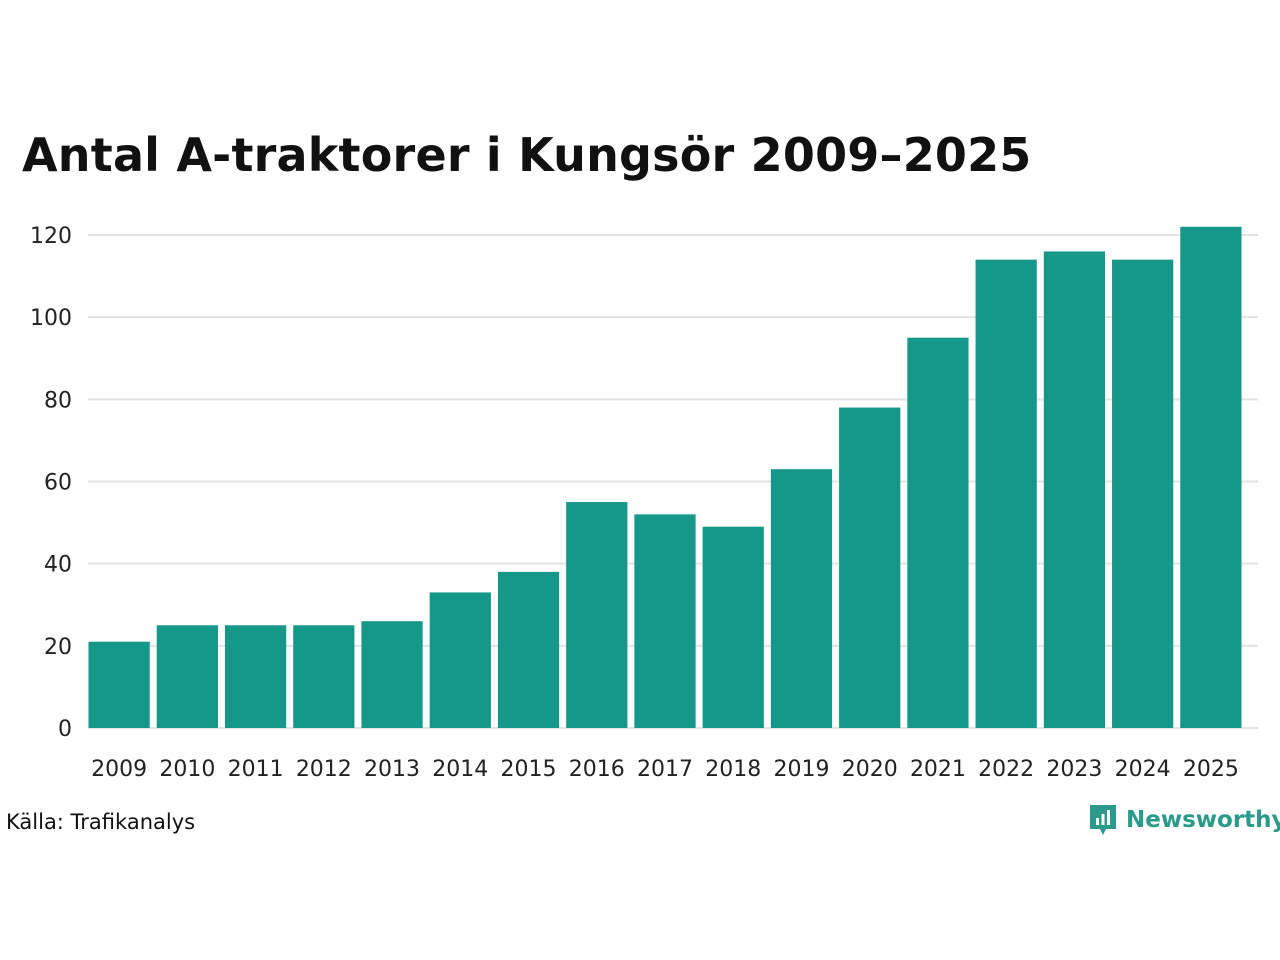 This screenshot has width=1280, height=960. Describe the element at coordinates (1103, 820) in the screenshot. I see `newsworthy-logo-icon` at that location.